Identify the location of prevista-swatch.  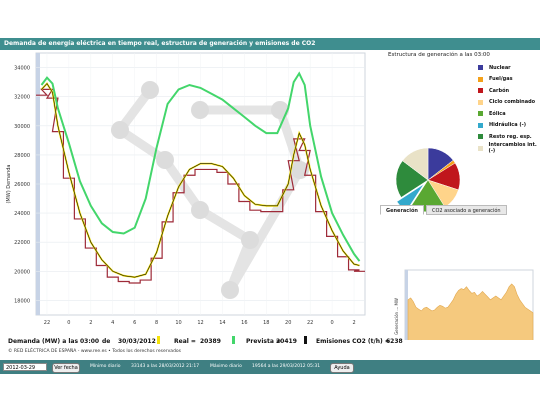
(233, 340).